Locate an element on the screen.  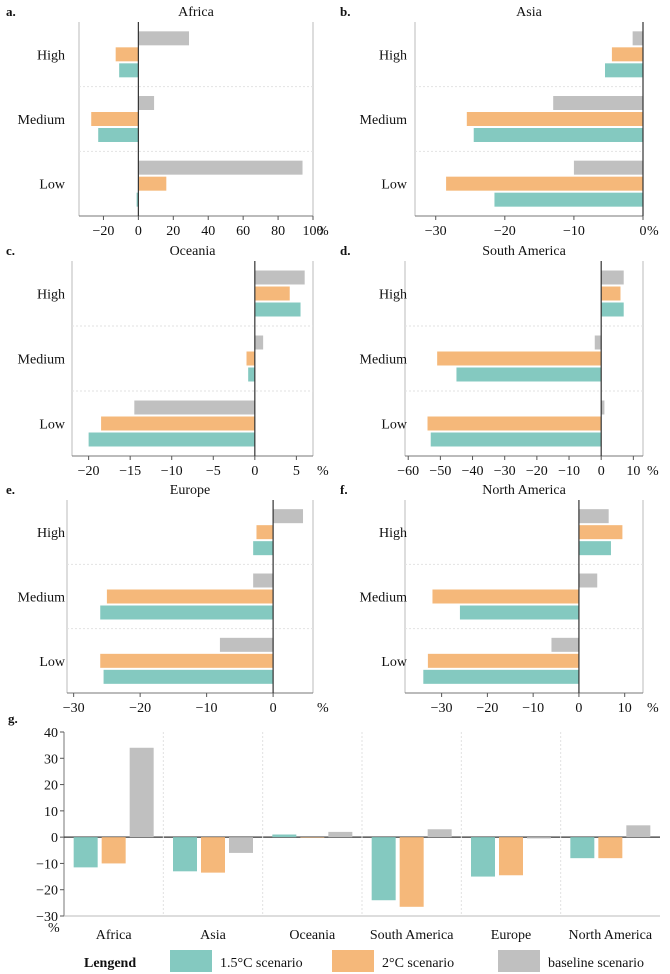
y-tick-label: 0 is located at coordinates (54, 838).